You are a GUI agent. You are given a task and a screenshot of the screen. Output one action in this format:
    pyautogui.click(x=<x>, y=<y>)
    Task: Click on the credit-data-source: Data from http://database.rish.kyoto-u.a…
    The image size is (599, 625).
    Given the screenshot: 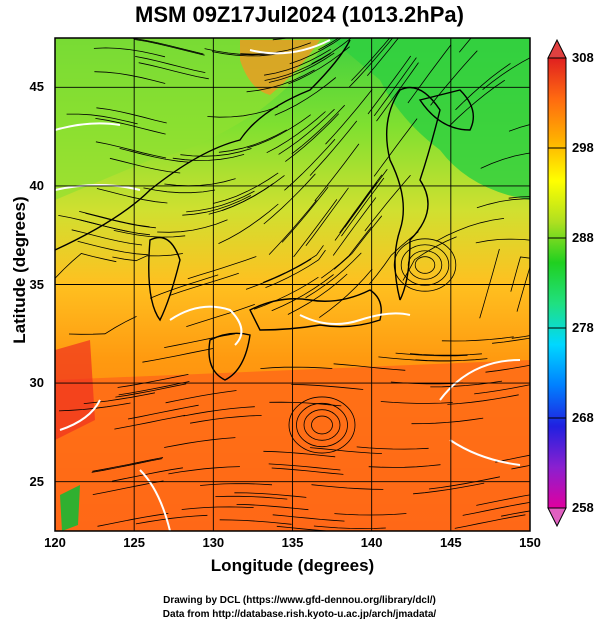 What is the action you would take?
    pyautogui.click(x=299, y=614)
    